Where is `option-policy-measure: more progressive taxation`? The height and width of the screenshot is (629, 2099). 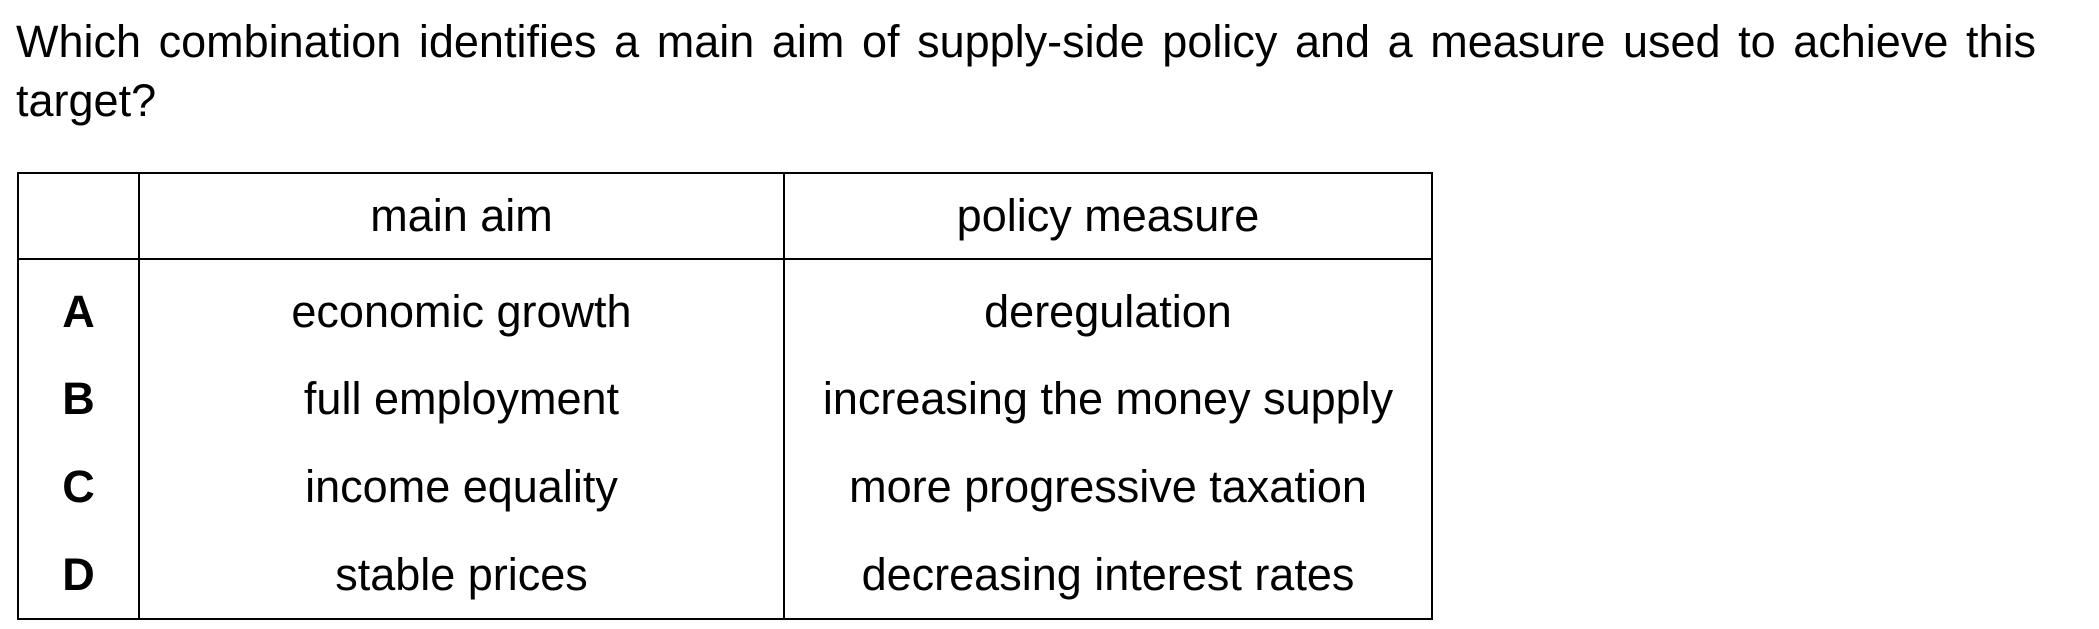
option-policy-measure: more progressive taxation is located at coordinates (1108, 487).